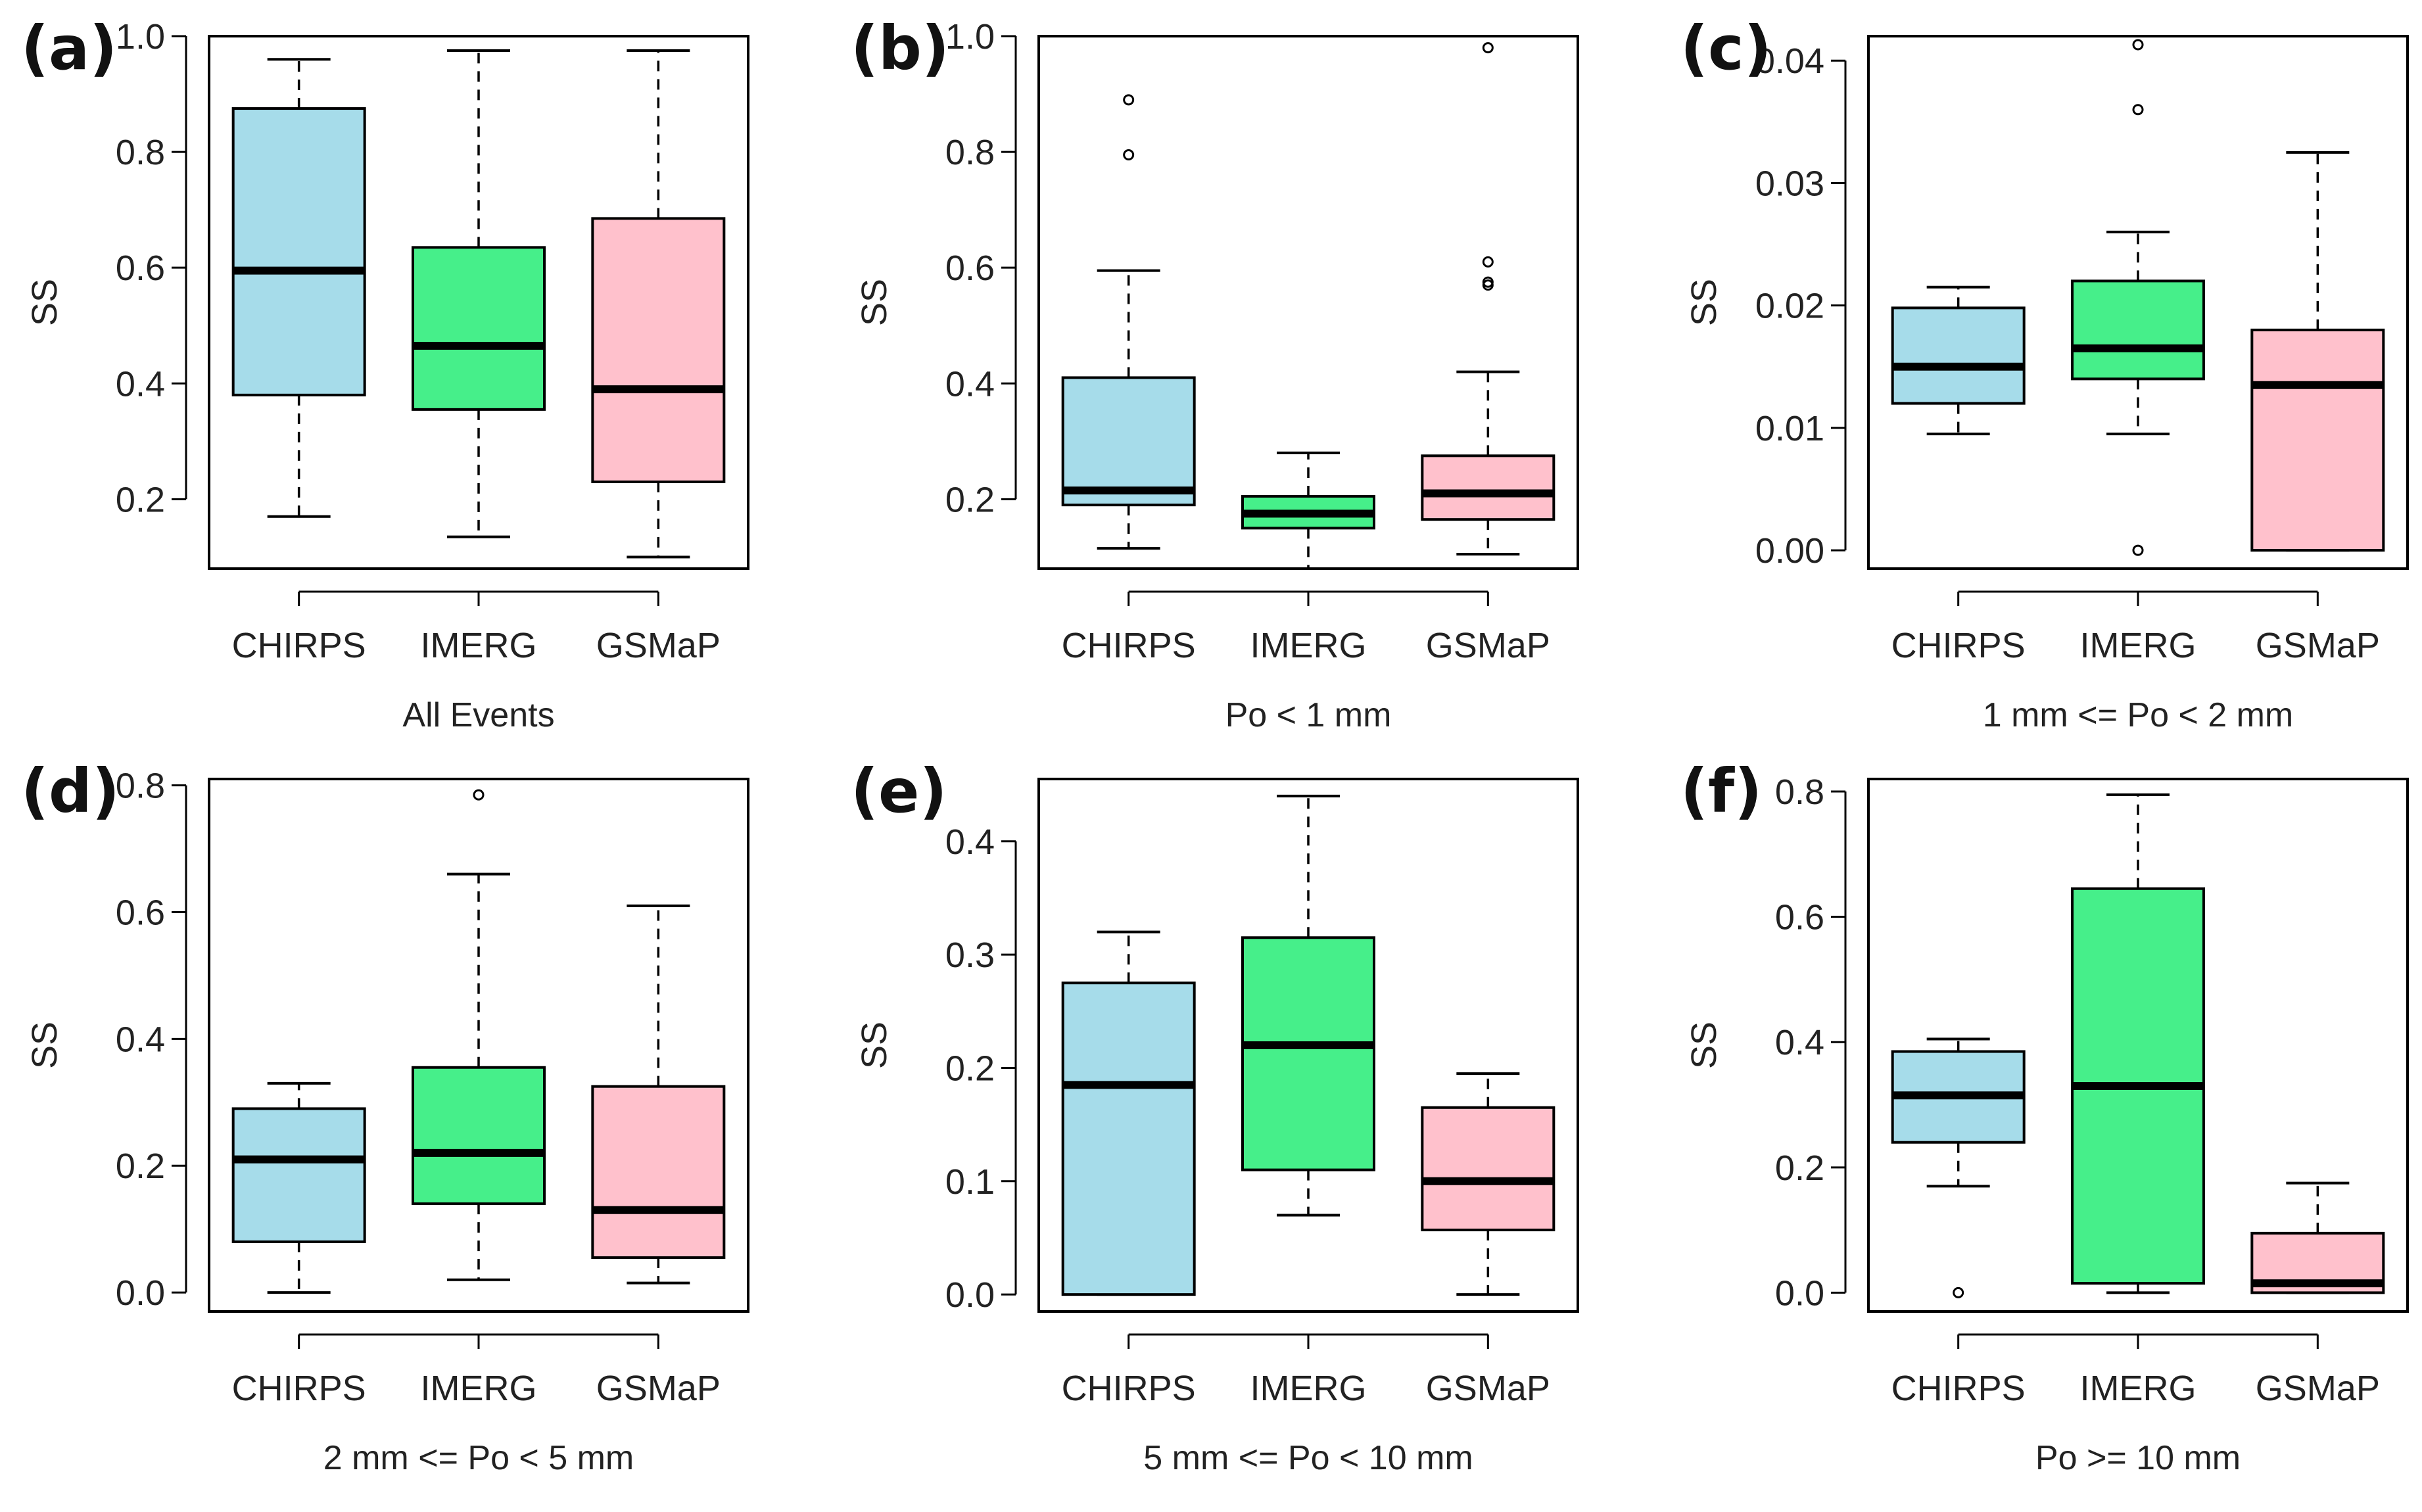 The width and height of the screenshot is (2422, 1512). Describe the element at coordinates (69, 48) in the screenshot. I see `panel-label: (a)` at that location.